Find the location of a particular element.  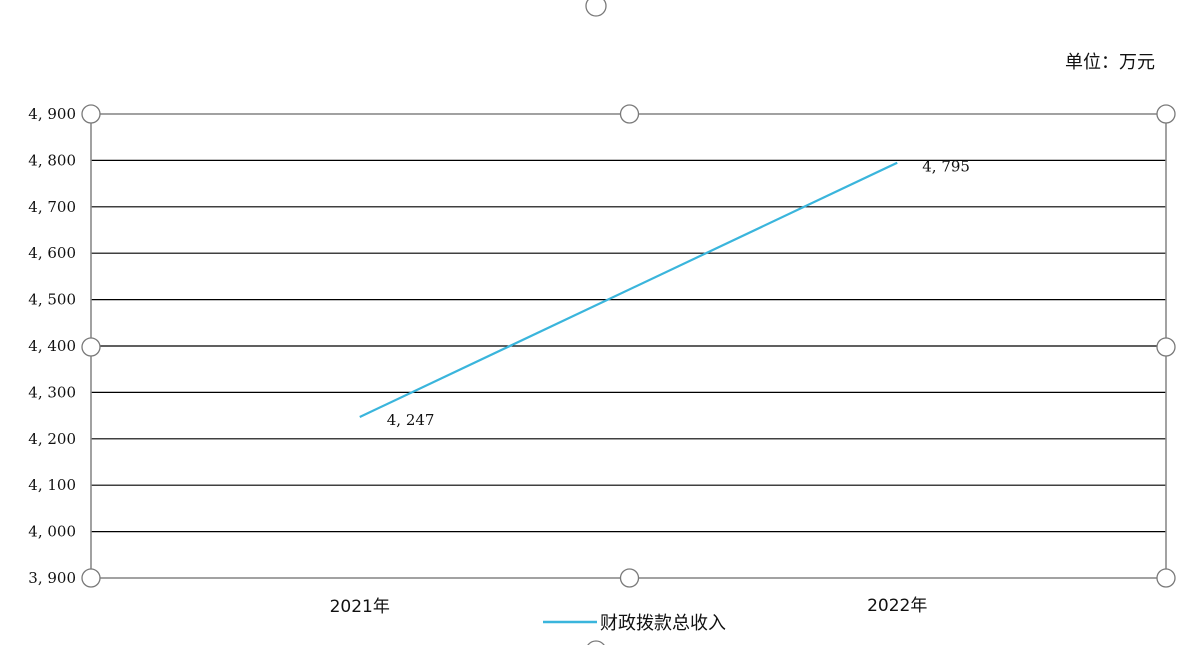

legend: 财政拨款总收入 is located at coordinates (634, 623).